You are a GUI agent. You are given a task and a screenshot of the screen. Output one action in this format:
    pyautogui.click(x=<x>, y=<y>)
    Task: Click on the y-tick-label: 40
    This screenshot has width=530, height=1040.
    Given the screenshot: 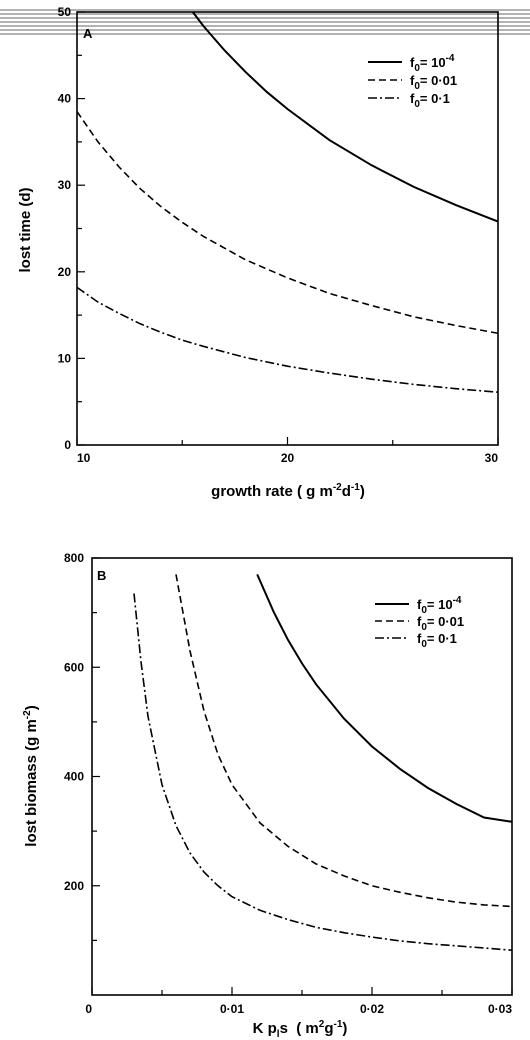 What is the action you would take?
    pyautogui.click(x=65, y=99)
    